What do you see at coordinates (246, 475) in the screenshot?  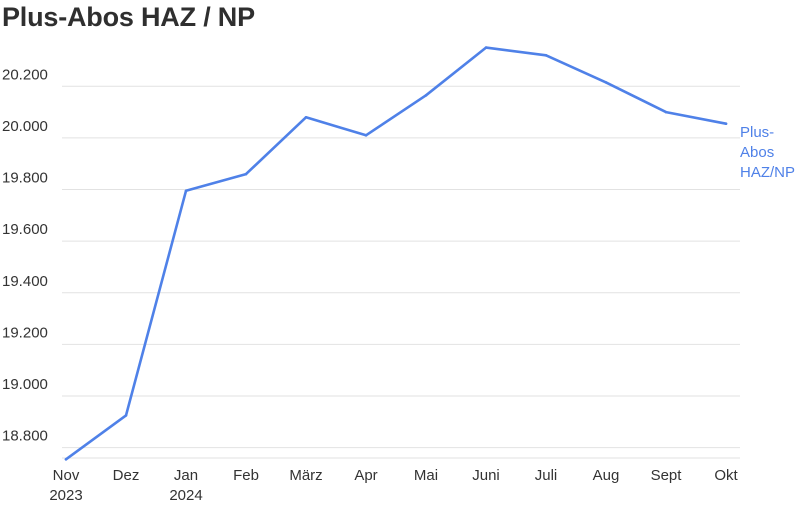 I see `x-tick-label: Feb` at bounding box center [246, 475].